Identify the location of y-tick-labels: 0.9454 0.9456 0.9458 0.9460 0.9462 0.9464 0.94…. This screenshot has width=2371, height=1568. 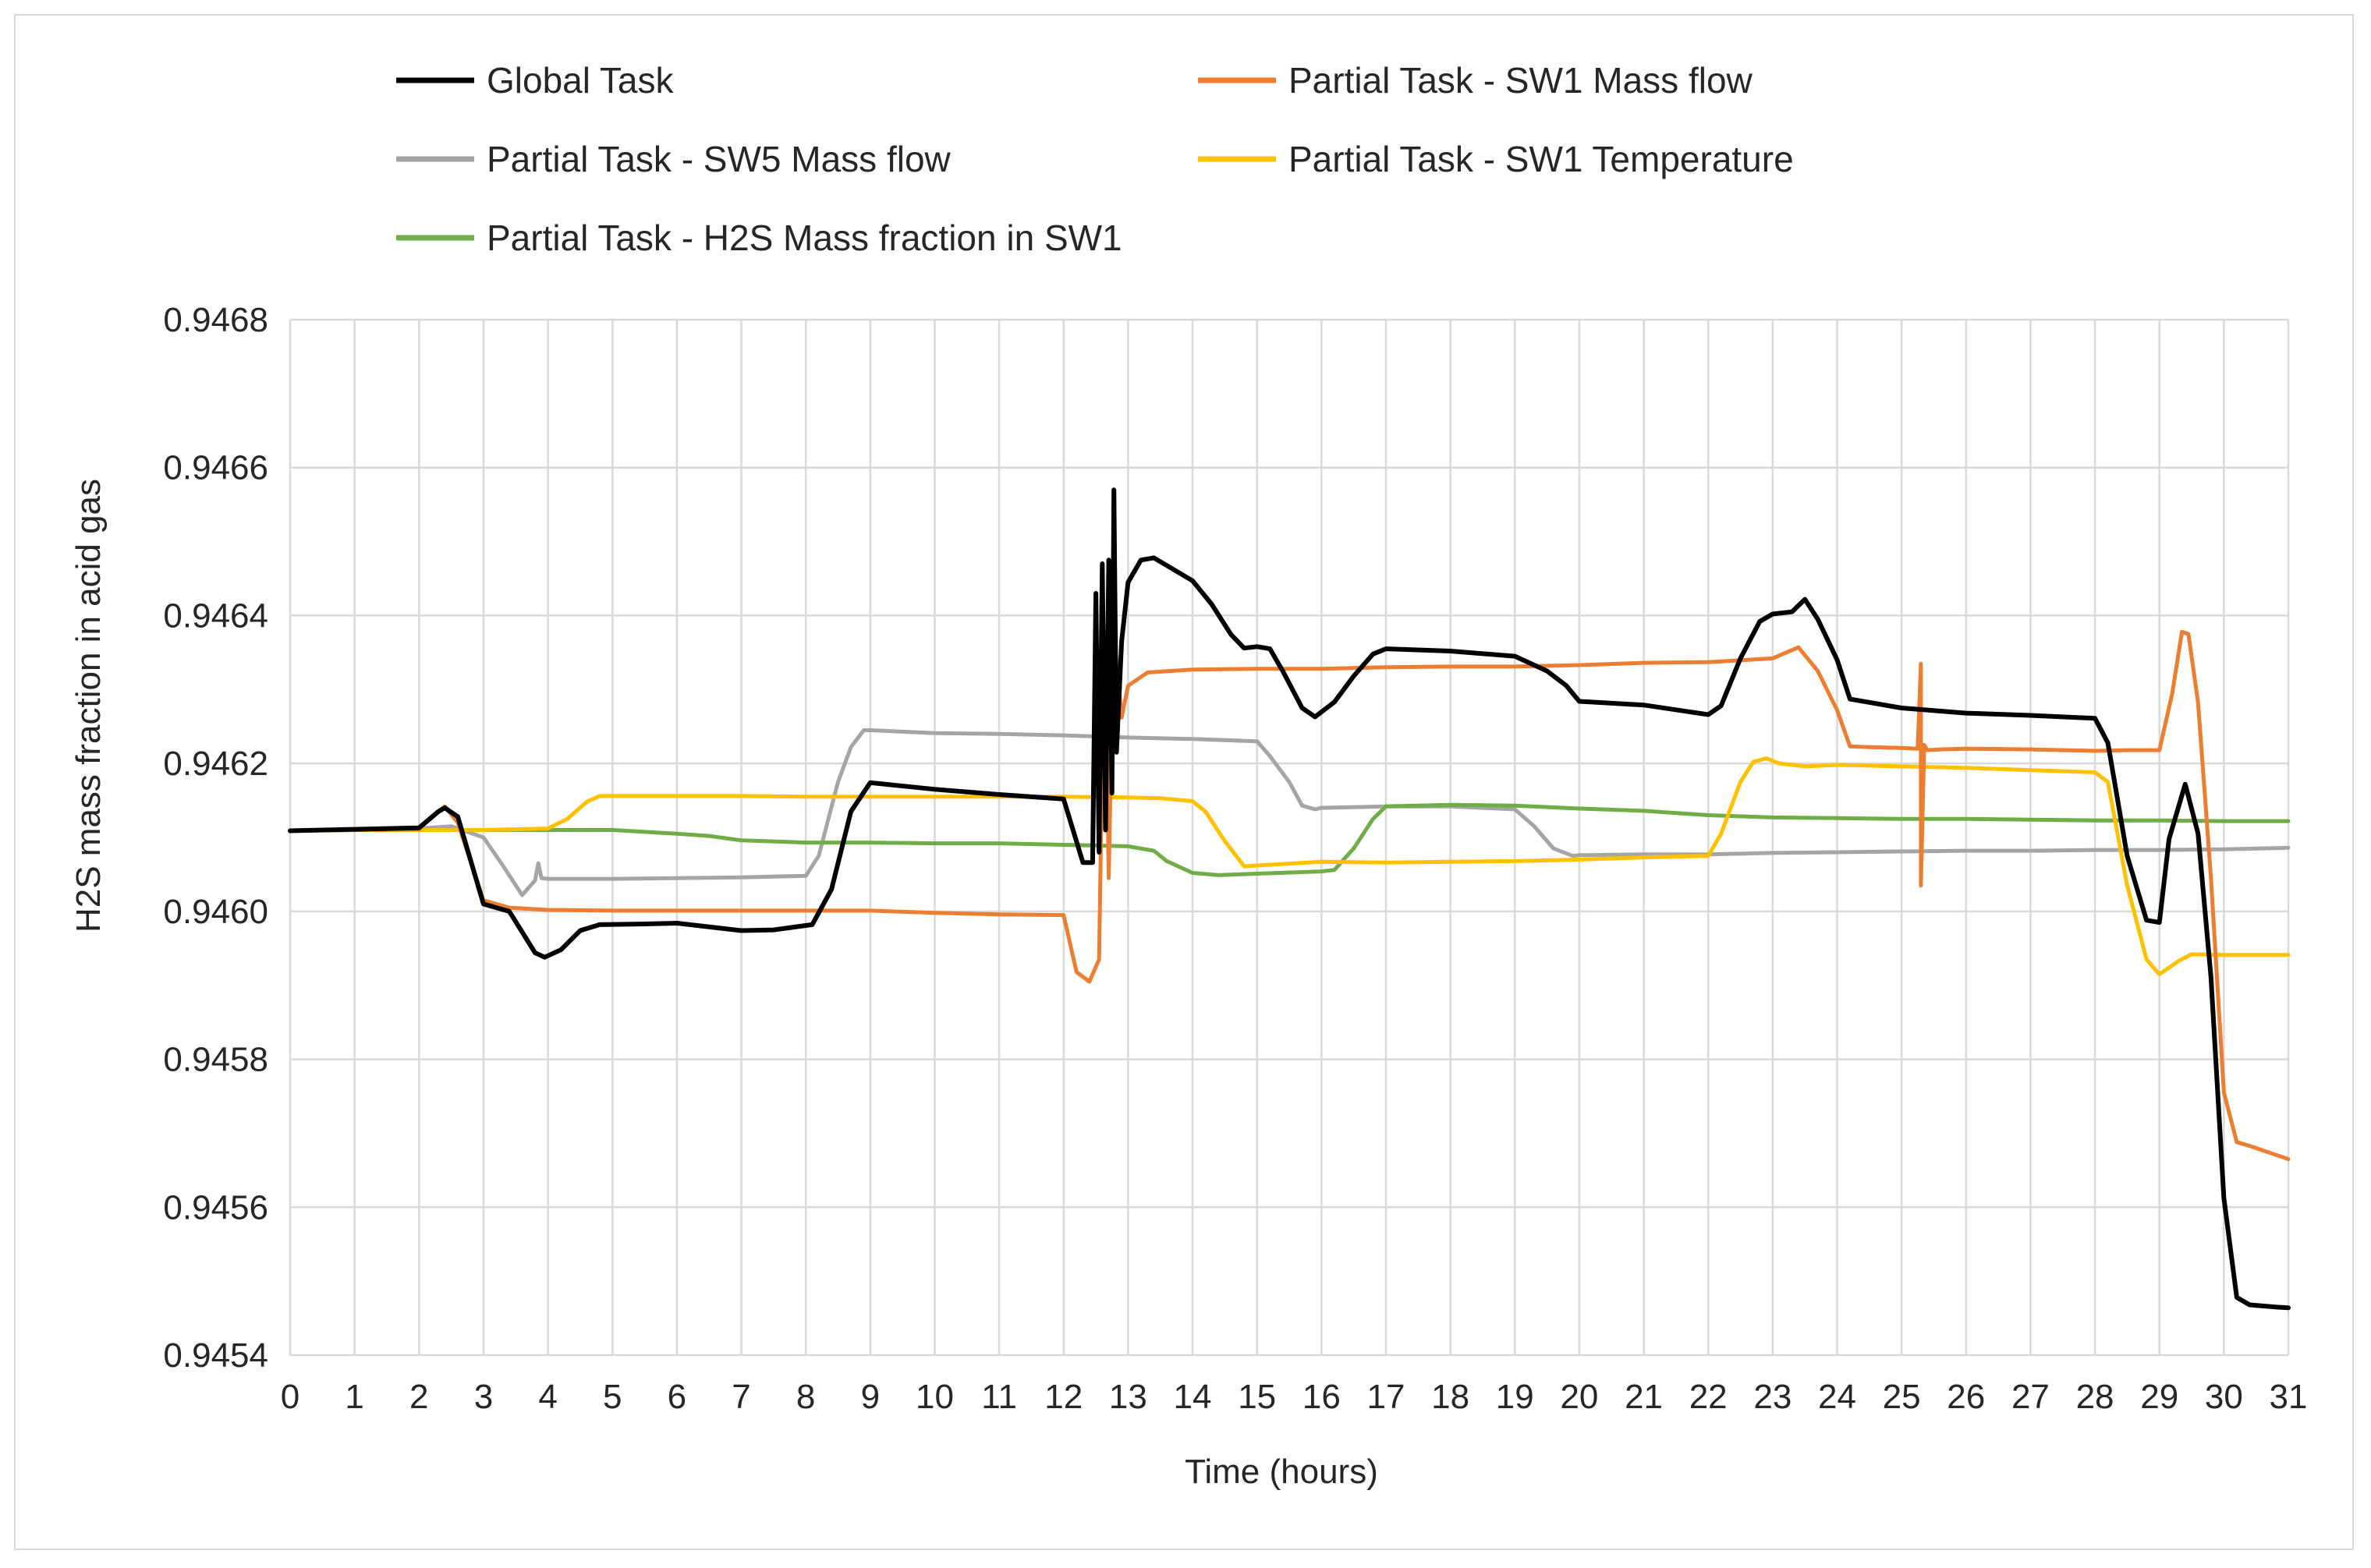
(216, 838).